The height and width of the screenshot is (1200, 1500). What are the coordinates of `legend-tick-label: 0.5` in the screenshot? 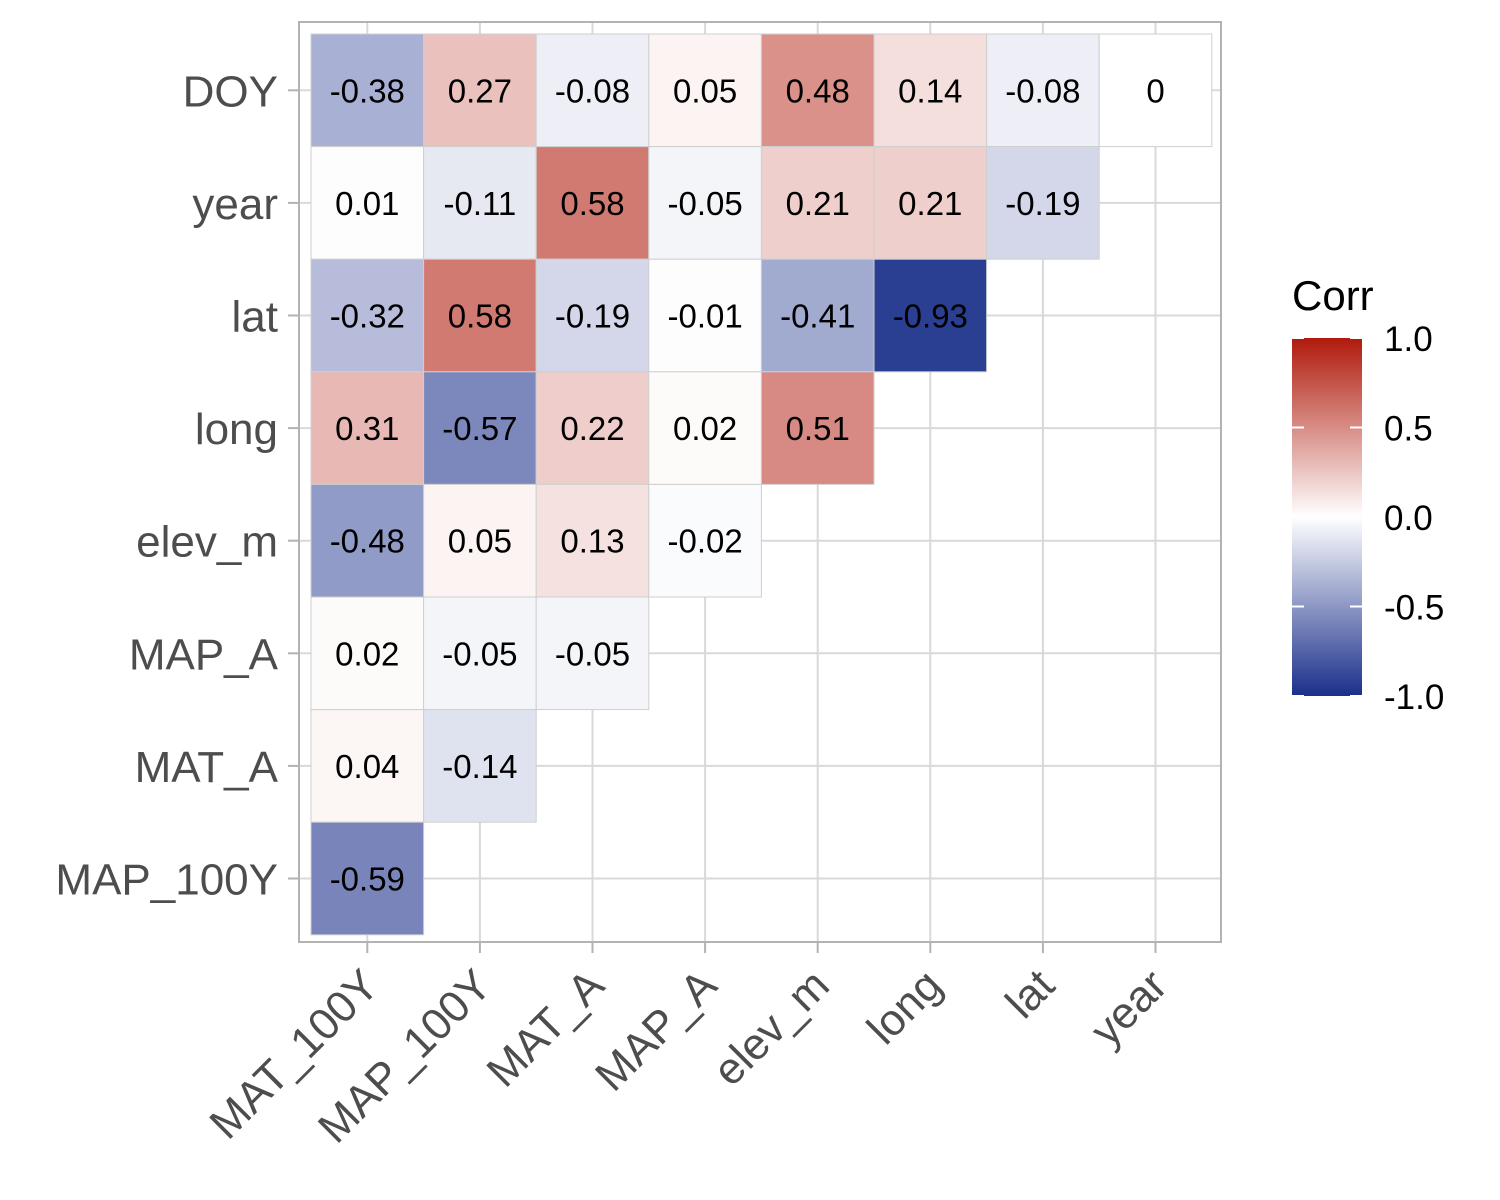 It's located at (1408, 429).